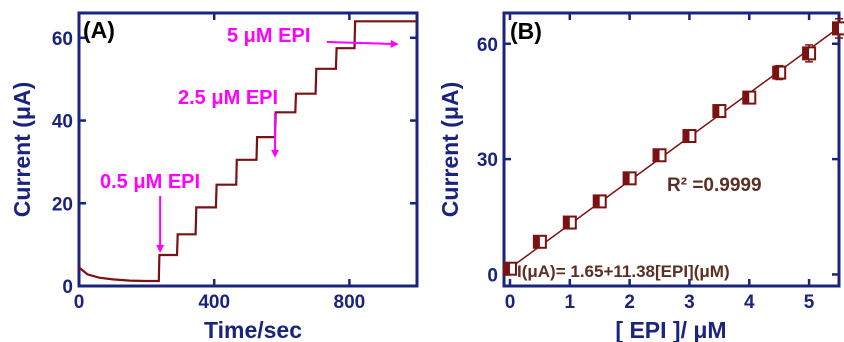 The width and height of the screenshot is (844, 342). I want to click on panel-b-fit-equation: I(μA)= 1.65+11.38[EPI](μM), so click(623, 271).